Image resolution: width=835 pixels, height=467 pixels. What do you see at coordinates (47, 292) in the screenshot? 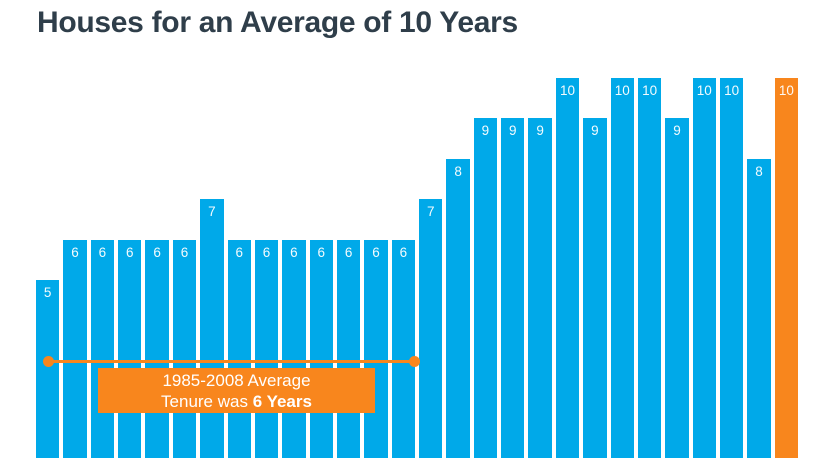
I see `bar-value-label: 5` at bounding box center [47, 292].